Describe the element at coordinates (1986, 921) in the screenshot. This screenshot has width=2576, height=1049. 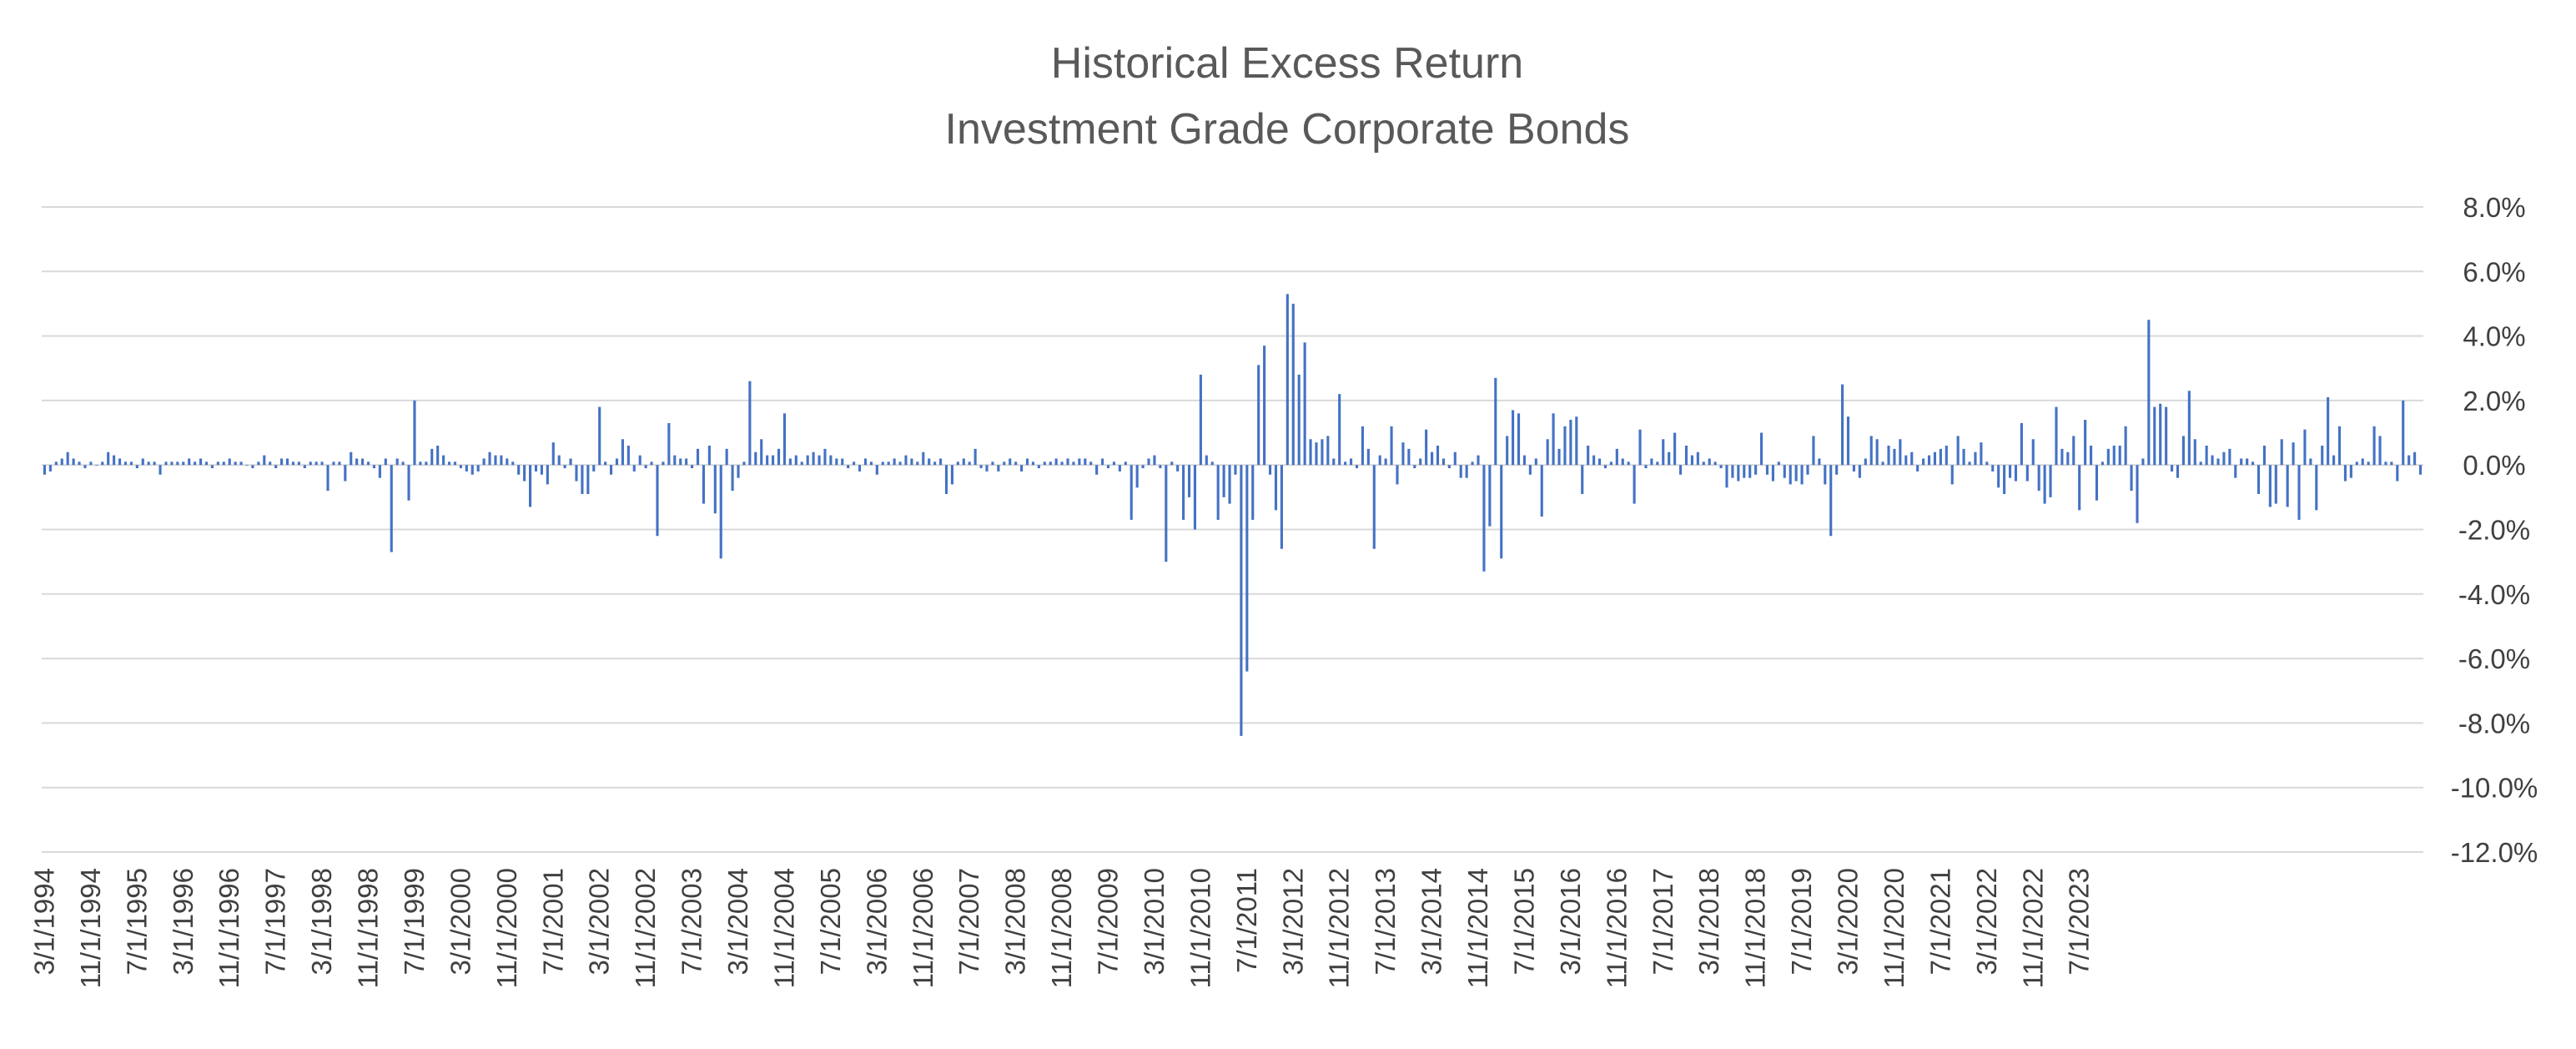
I see `x-tick-label: 3/1/2022` at that location.